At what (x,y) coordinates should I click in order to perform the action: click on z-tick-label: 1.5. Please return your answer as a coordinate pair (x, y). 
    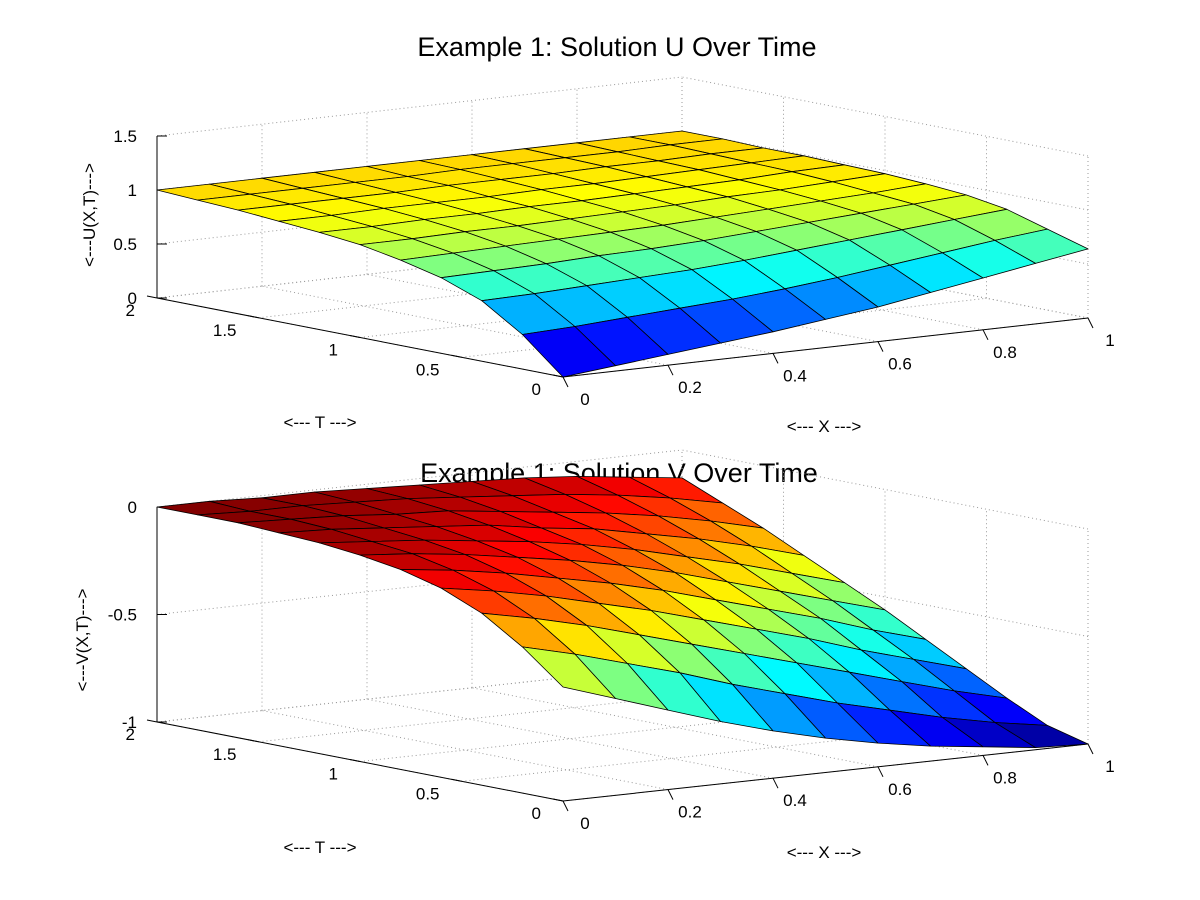
    Looking at the image, I should click on (125, 136).